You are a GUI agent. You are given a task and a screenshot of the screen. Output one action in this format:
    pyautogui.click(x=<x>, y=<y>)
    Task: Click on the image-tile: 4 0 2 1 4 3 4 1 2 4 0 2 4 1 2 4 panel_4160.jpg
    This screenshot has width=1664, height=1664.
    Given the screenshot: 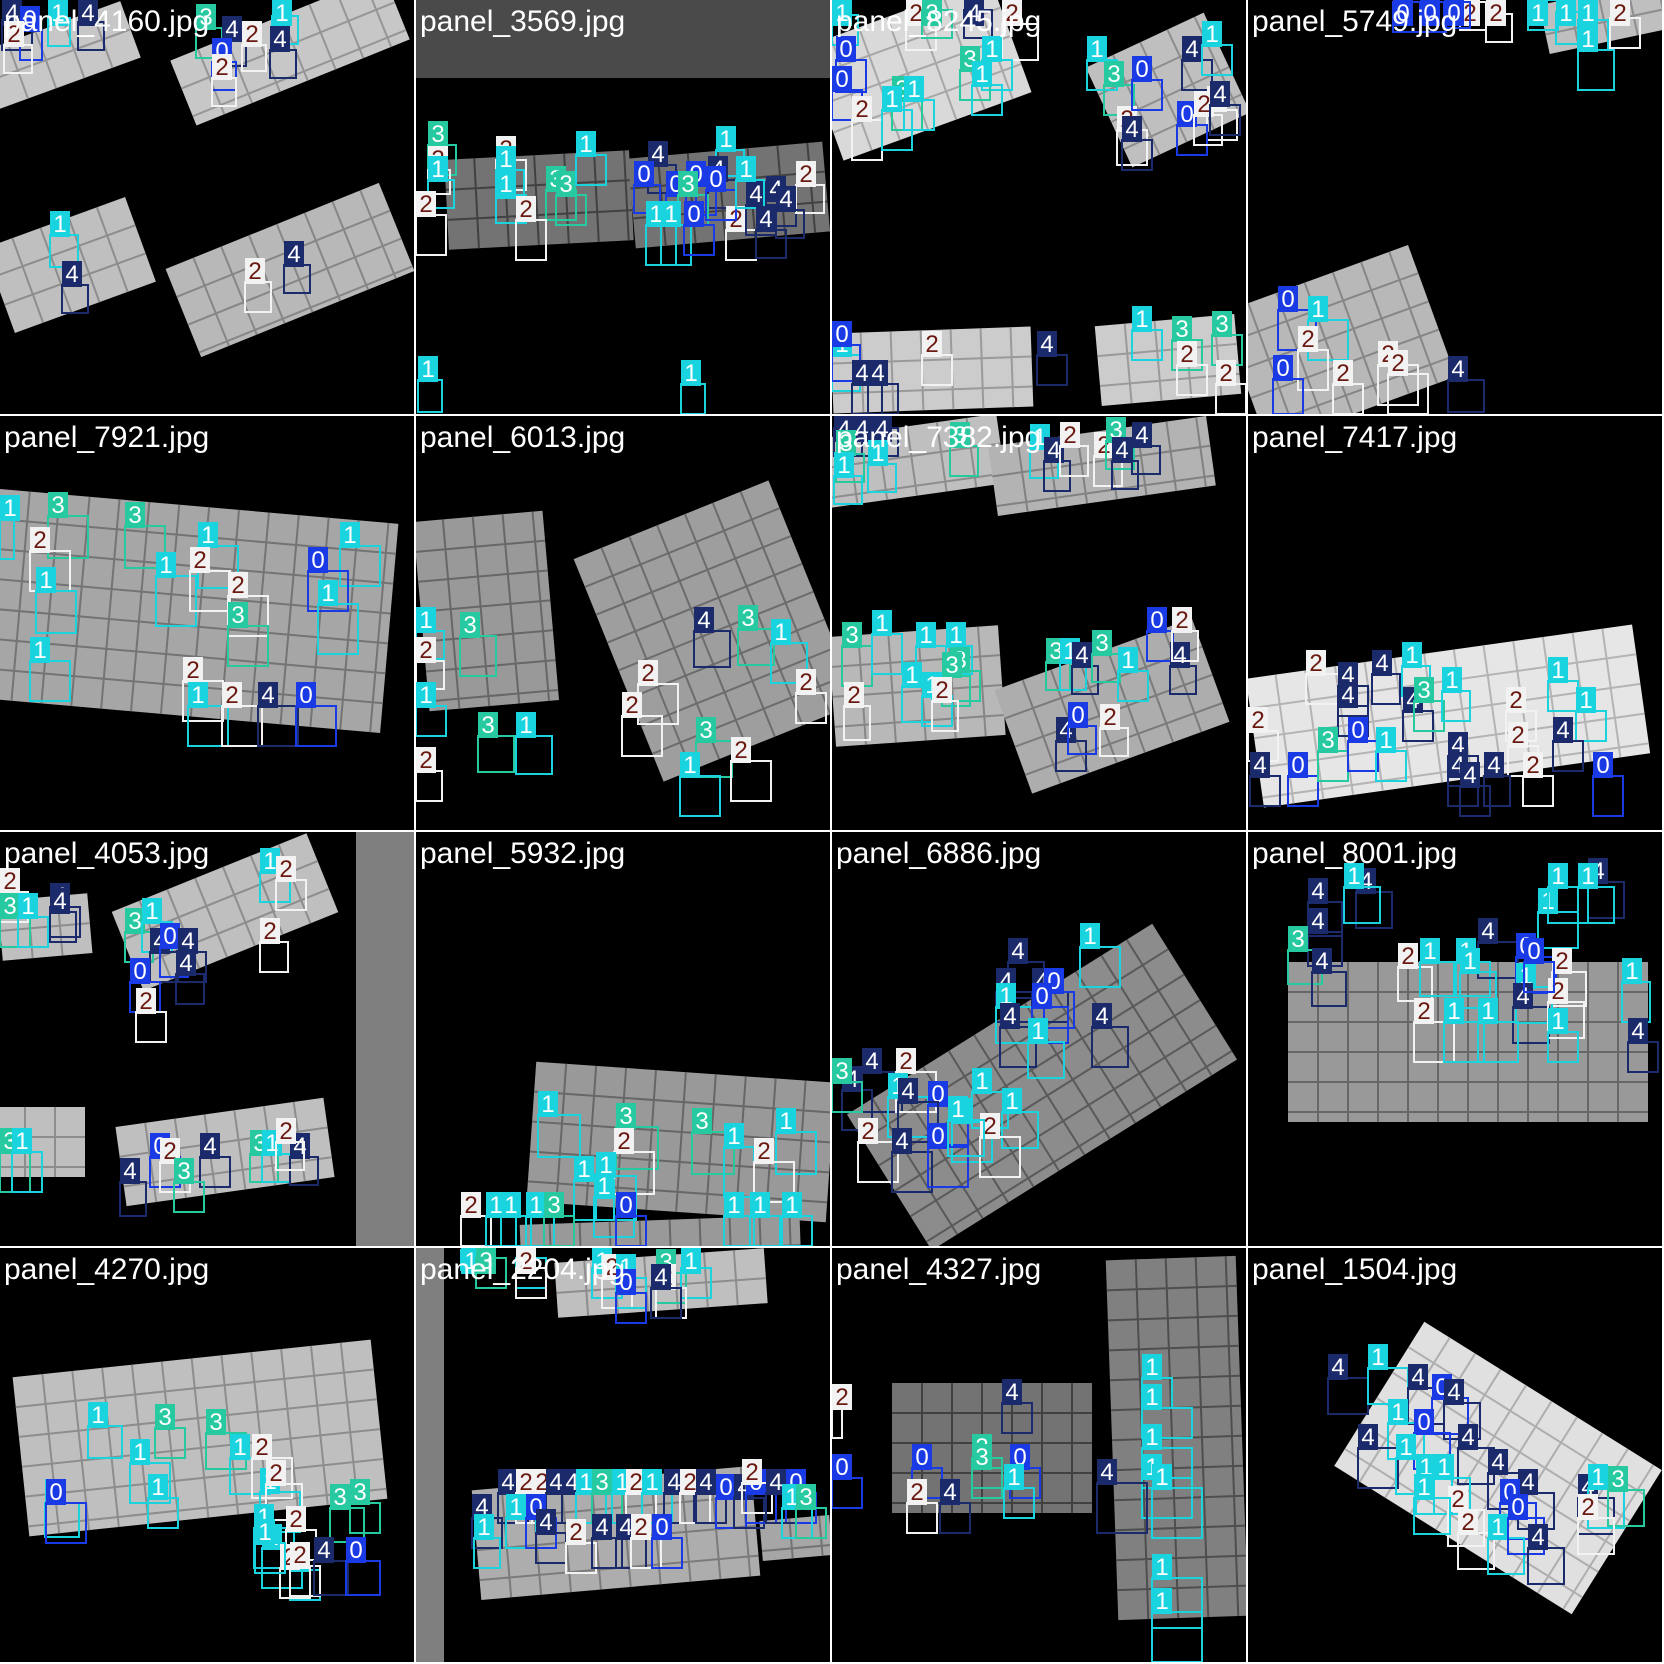 What is the action you would take?
    pyautogui.click(x=207, y=207)
    